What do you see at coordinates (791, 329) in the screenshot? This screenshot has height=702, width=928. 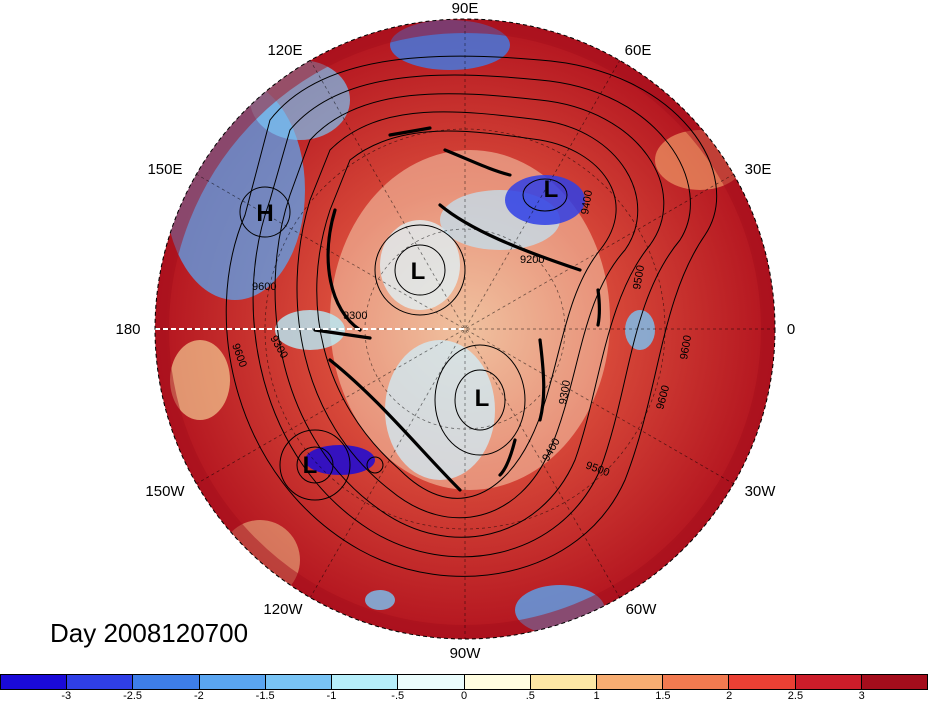 I see `lon-label-0: 0` at bounding box center [791, 329].